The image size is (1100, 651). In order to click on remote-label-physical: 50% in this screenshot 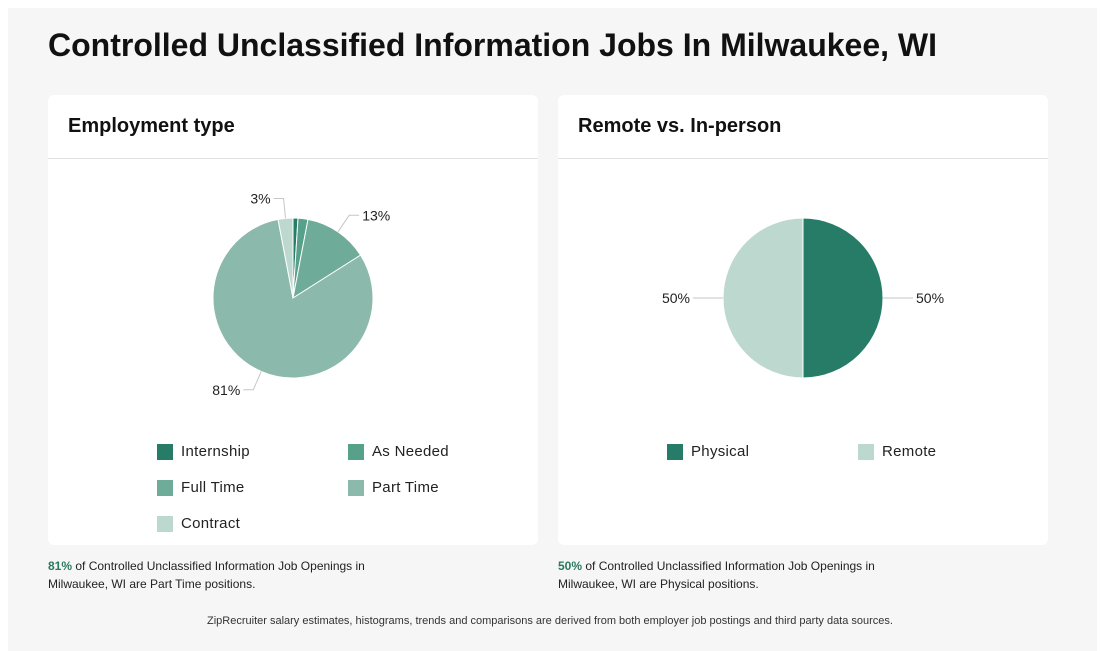, I will do `click(930, 298)`.